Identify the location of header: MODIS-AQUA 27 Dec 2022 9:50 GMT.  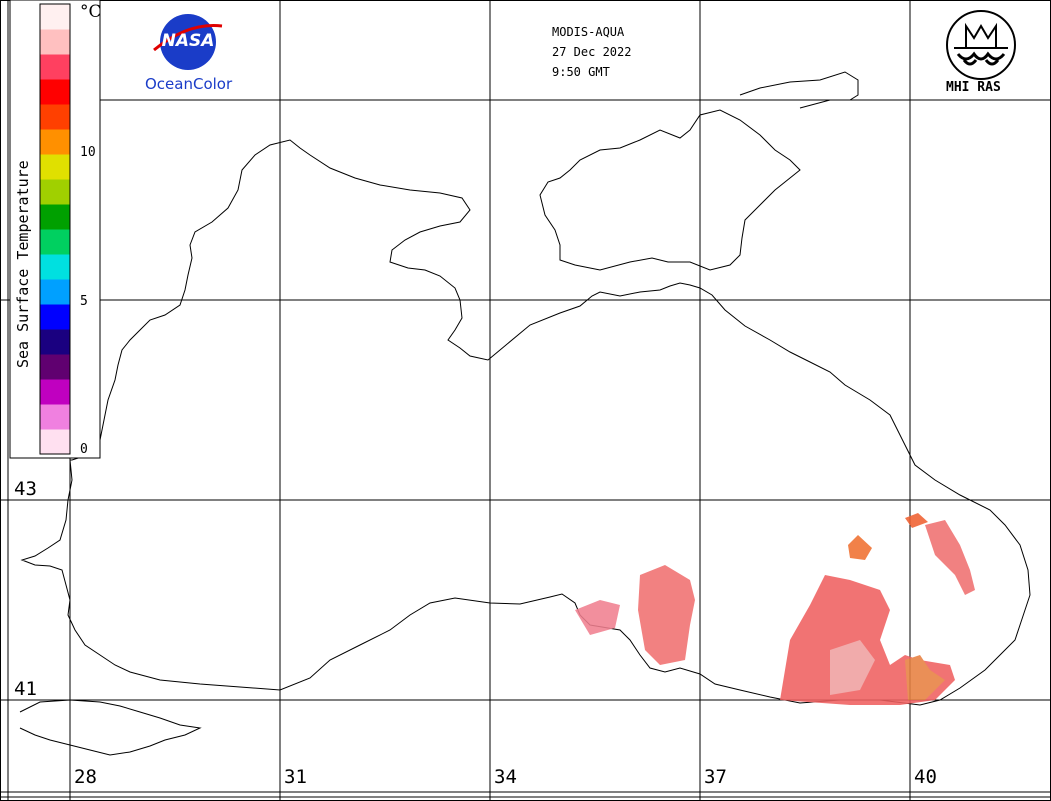
(591, 52).